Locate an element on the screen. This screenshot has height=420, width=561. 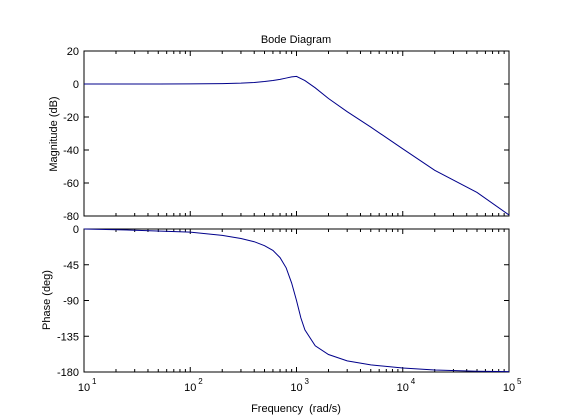
phase-y-tick-label: -90 is located at coordinates (71, 302).